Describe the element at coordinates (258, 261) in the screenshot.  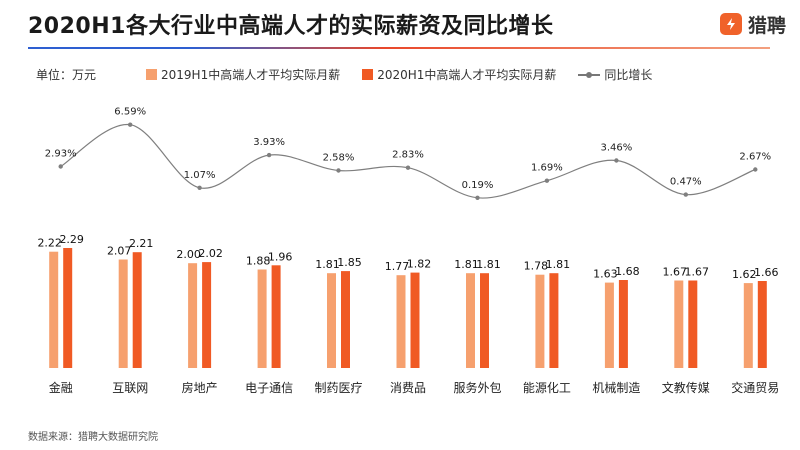
I see `bar-value-label-2019: 1.88` at that location.